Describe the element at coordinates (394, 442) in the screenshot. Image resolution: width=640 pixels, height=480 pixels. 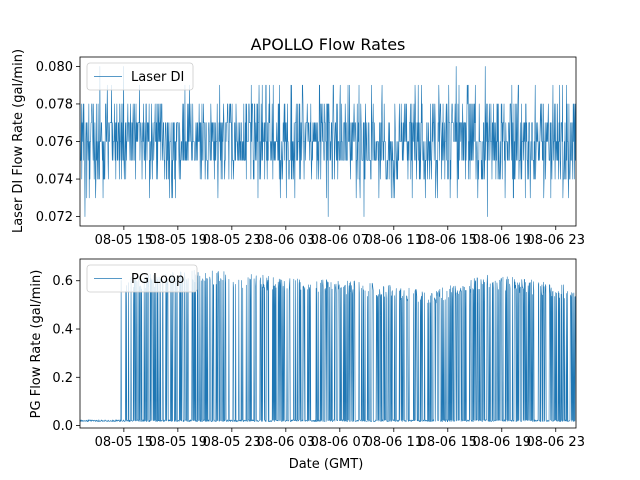
I see `pg-loop-x-tick-label: 08-06 11` at that location.